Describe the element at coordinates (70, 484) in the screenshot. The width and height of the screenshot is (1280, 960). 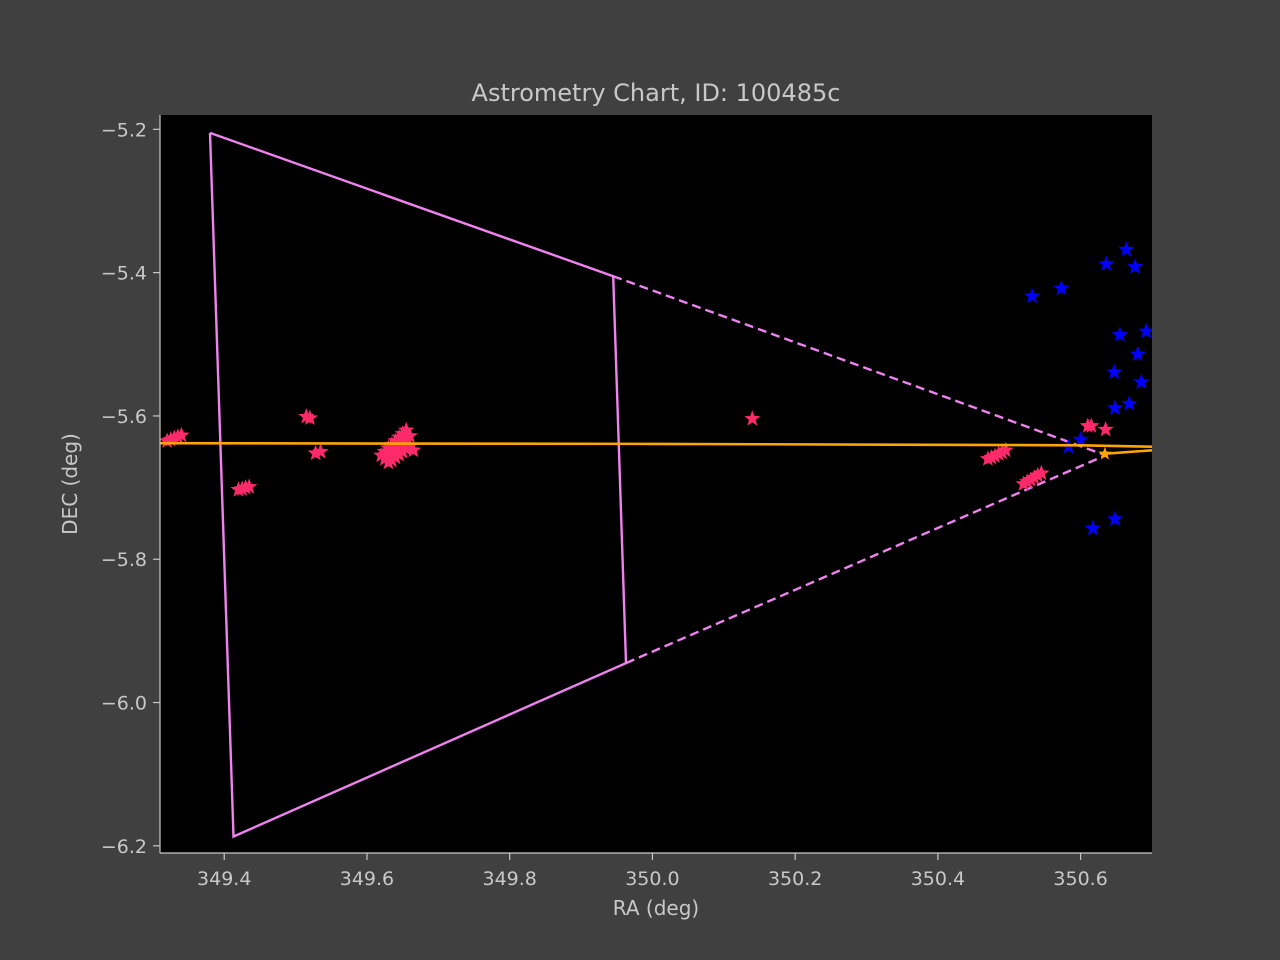
I see `y-axis-label: DEC (deg)` at that location.